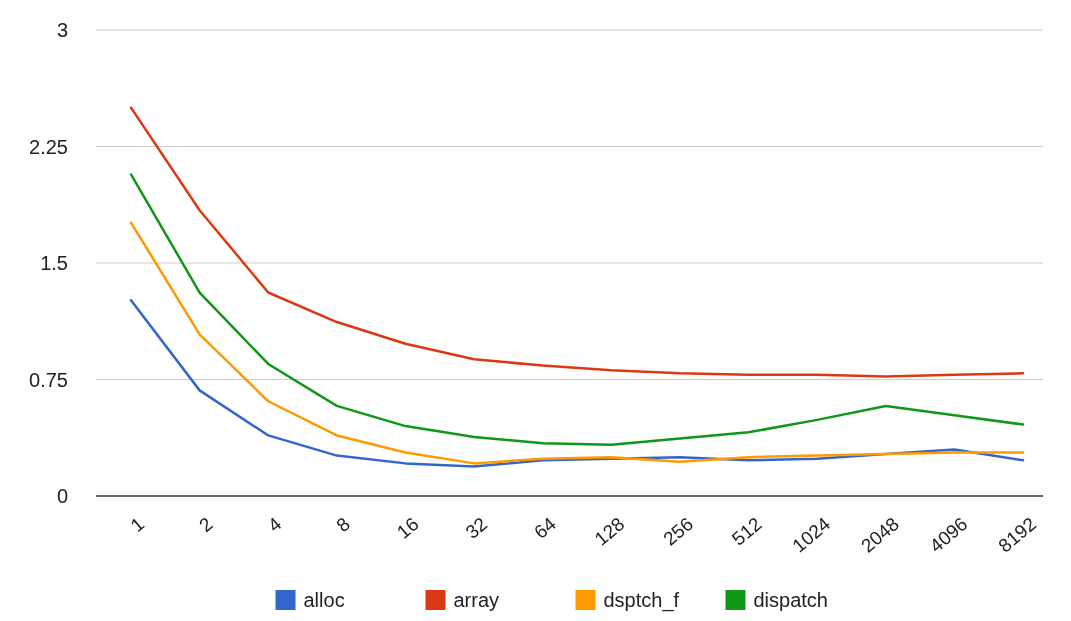 This screenshot has width=1071, height=621. What do you see at coordinates (206, 525) in the screenshot?
I see `x-tick-label: 2` at bounding box center [206, 525].